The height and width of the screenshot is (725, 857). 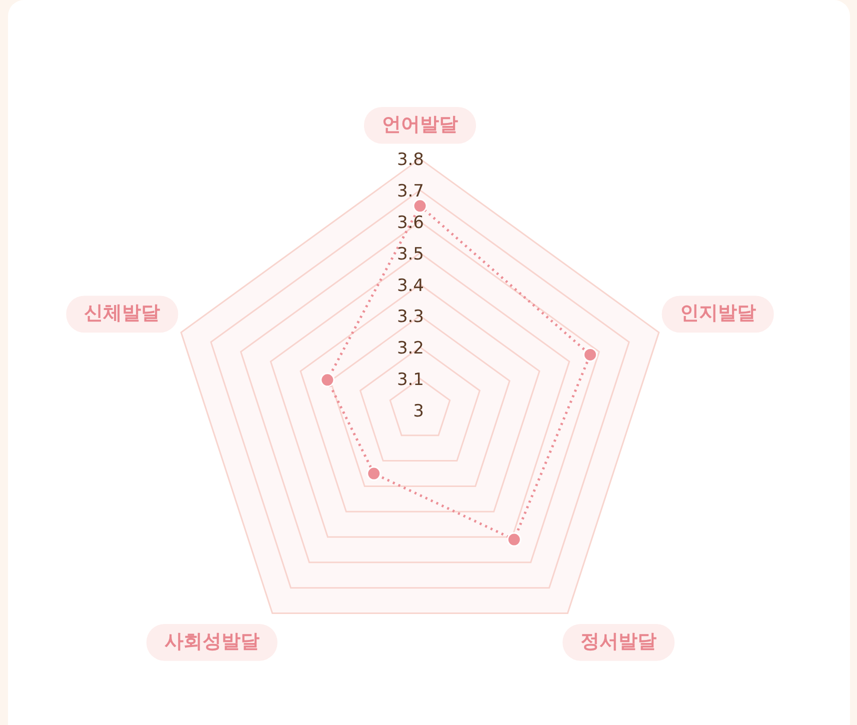 I want to click on y-tick-label: 3, so click(x=418, y=411).